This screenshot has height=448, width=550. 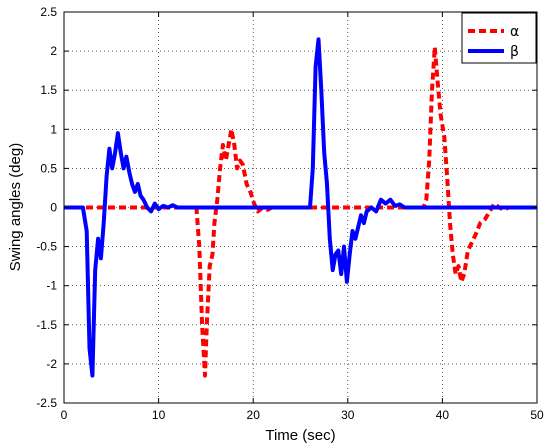 What do you see at coordinates (53, 51) in the screenshot?
I see `y-tick-label: 2` at bounding box center [53, 51].